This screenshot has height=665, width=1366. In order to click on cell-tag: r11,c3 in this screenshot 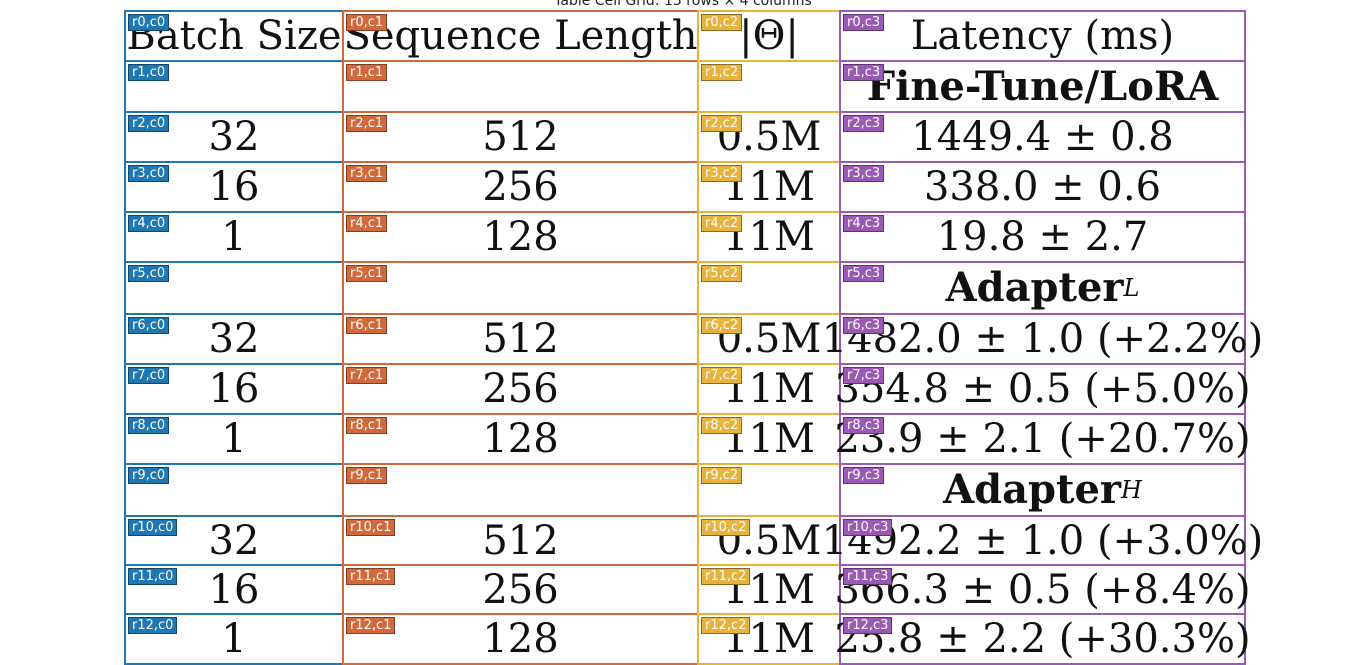, I will do `click(868, 576)`.